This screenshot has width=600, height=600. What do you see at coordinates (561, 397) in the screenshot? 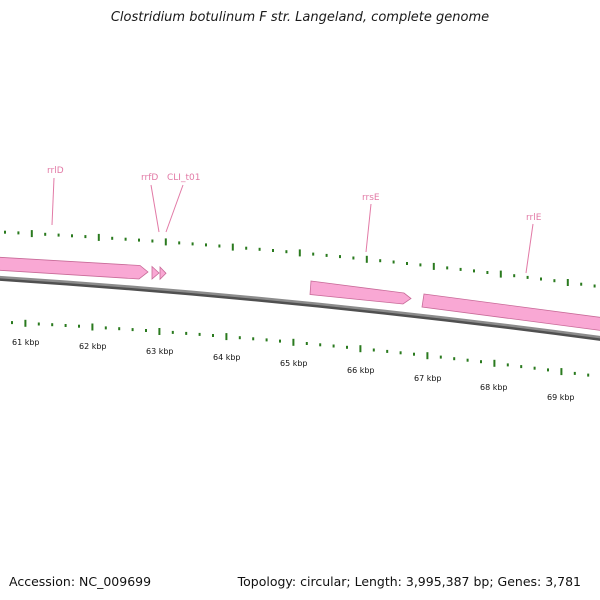
I see `scale-label-69kbp: 69 kbp` at bounding box center [561, 397].